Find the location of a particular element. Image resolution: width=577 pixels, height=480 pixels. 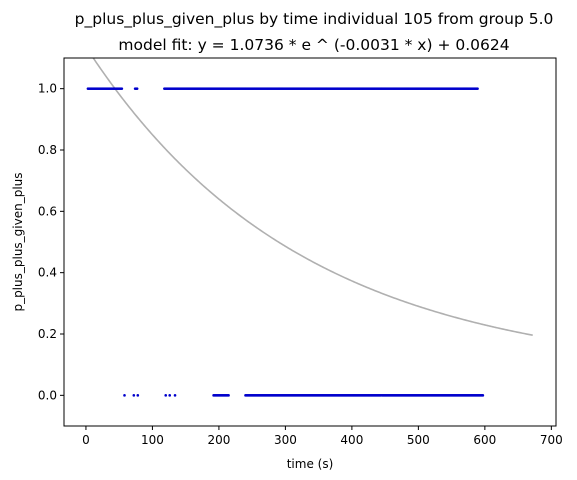

y-axis-ticks: 0.0 0.2 0.4 0.6 0.8 1.0 is located at coordinates (51, 242).